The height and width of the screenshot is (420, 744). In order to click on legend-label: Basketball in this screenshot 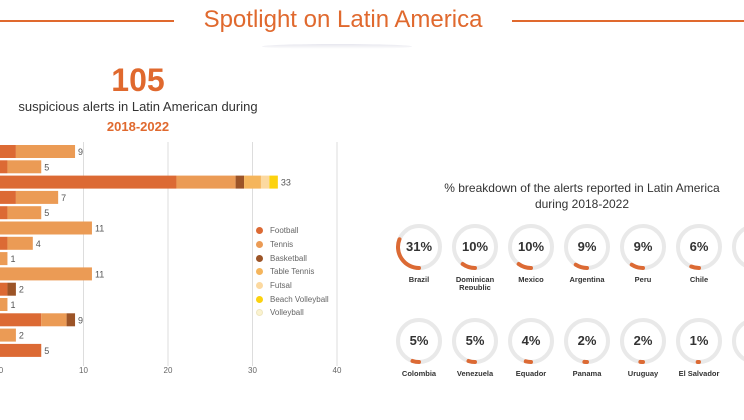, I will do `click(288, 258)`.